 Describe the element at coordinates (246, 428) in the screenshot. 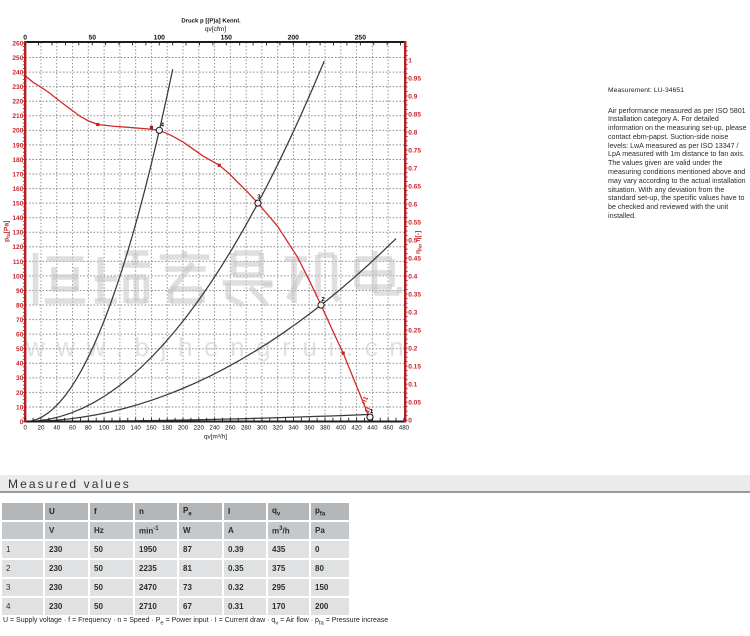

I see `svg-text: 280` at that location.